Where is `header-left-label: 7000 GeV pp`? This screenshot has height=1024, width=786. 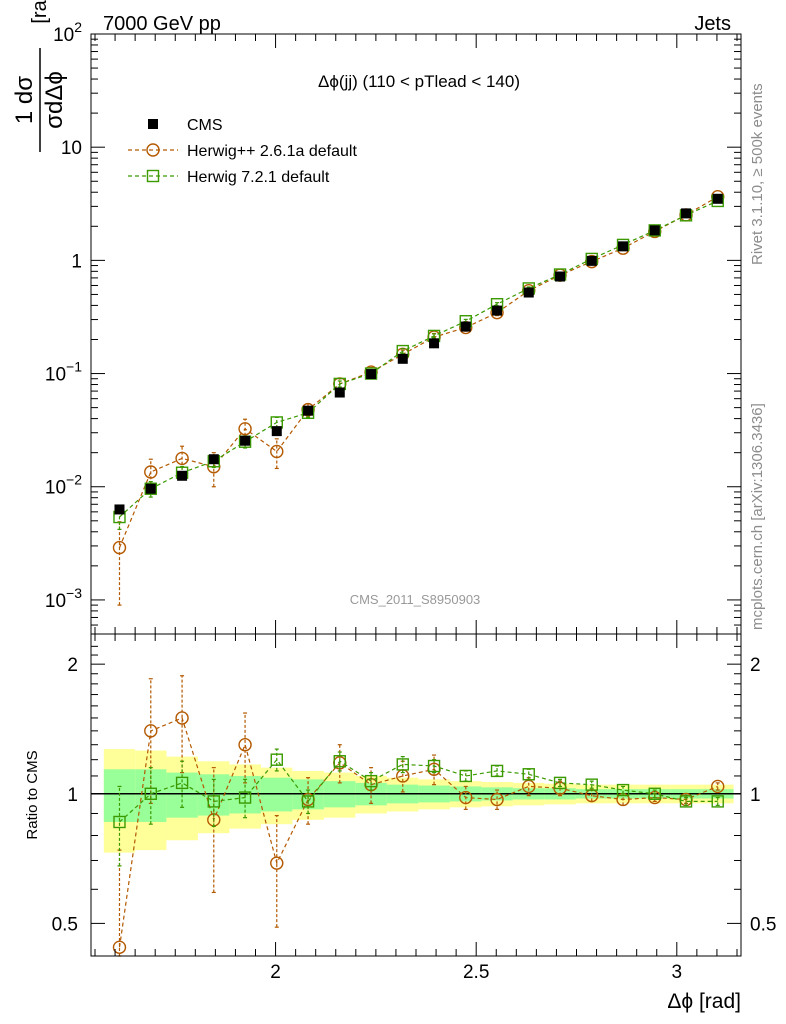
header-left-label: 7000 GeV pp is located at coordinates (162, 24).